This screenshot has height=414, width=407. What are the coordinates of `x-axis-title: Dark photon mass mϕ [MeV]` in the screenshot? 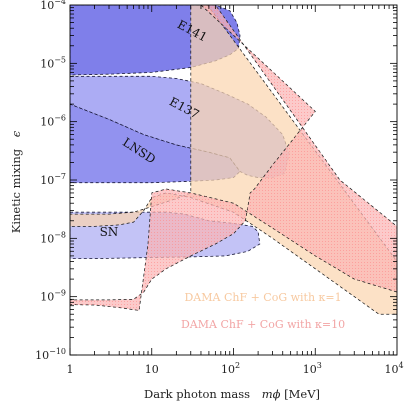 It's located at (232, 394).